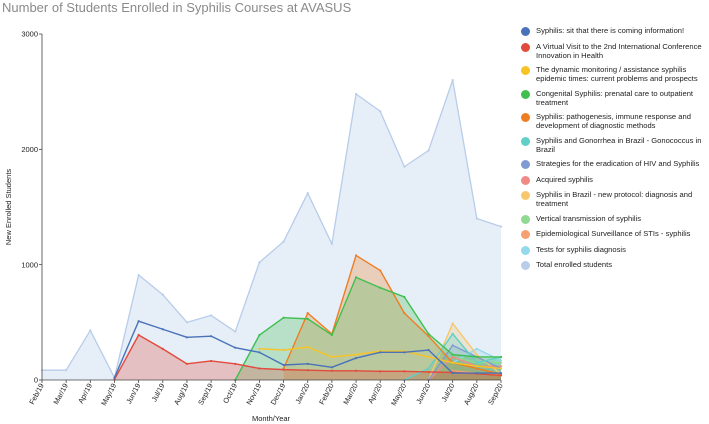  Describe the element at coordinates (36, 394) in the screenshot. I see `x-tick-label: Feb/19` at that location.